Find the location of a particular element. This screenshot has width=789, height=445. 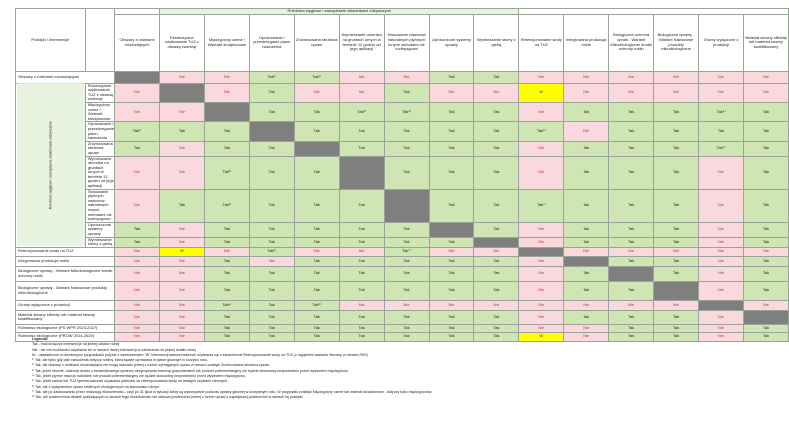

row-label: Rolnictwo ekologiczne (PS WPR 2023-2027) is located at coordinates (65, 328).